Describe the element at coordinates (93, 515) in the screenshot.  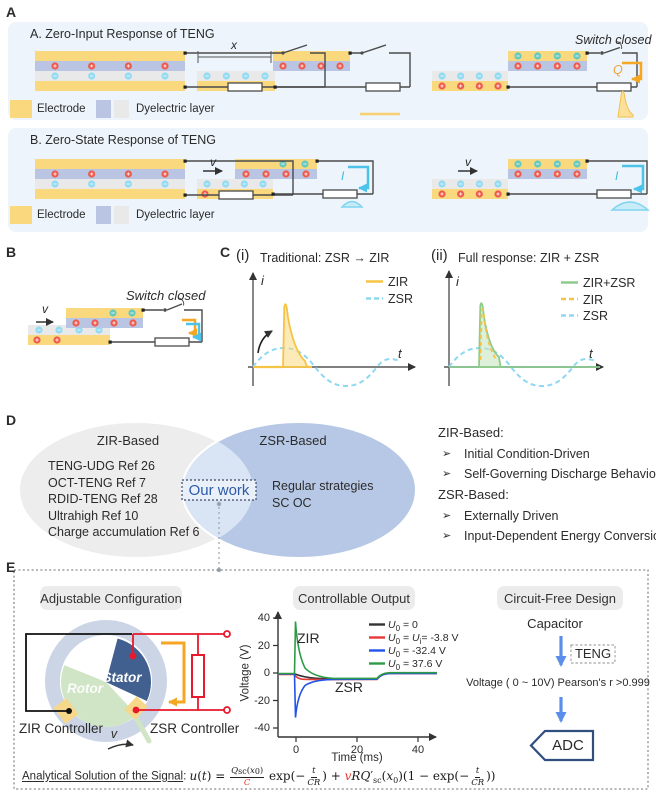
I see `venn-item: Ultrahigh Ref 10` at that location.